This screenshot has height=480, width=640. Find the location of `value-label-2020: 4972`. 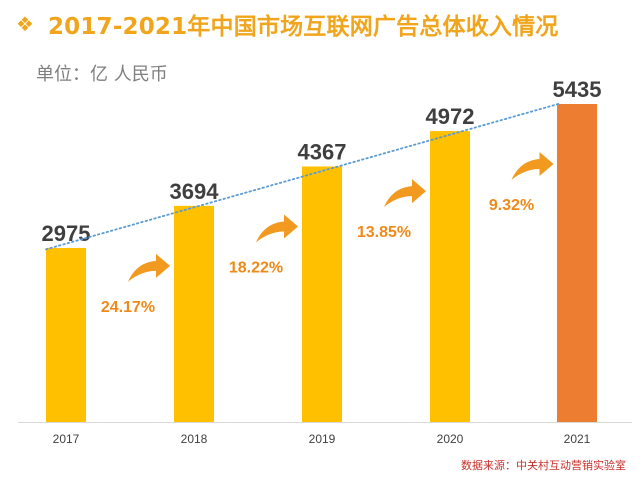

value-label-2020: 4972 is located at coordinates (450, 116).